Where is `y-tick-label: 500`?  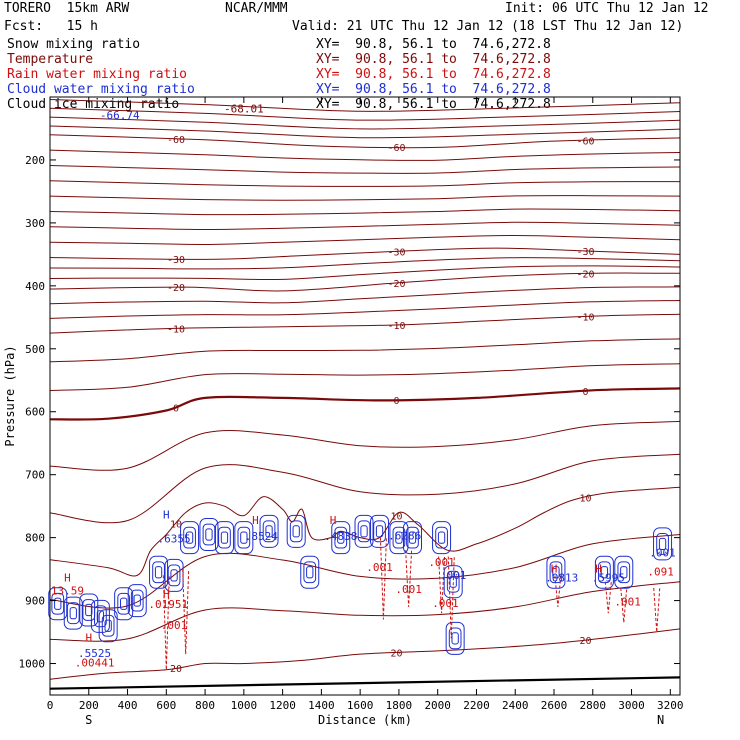 y-tick-label: 500 is located at coordinates (35, 349).